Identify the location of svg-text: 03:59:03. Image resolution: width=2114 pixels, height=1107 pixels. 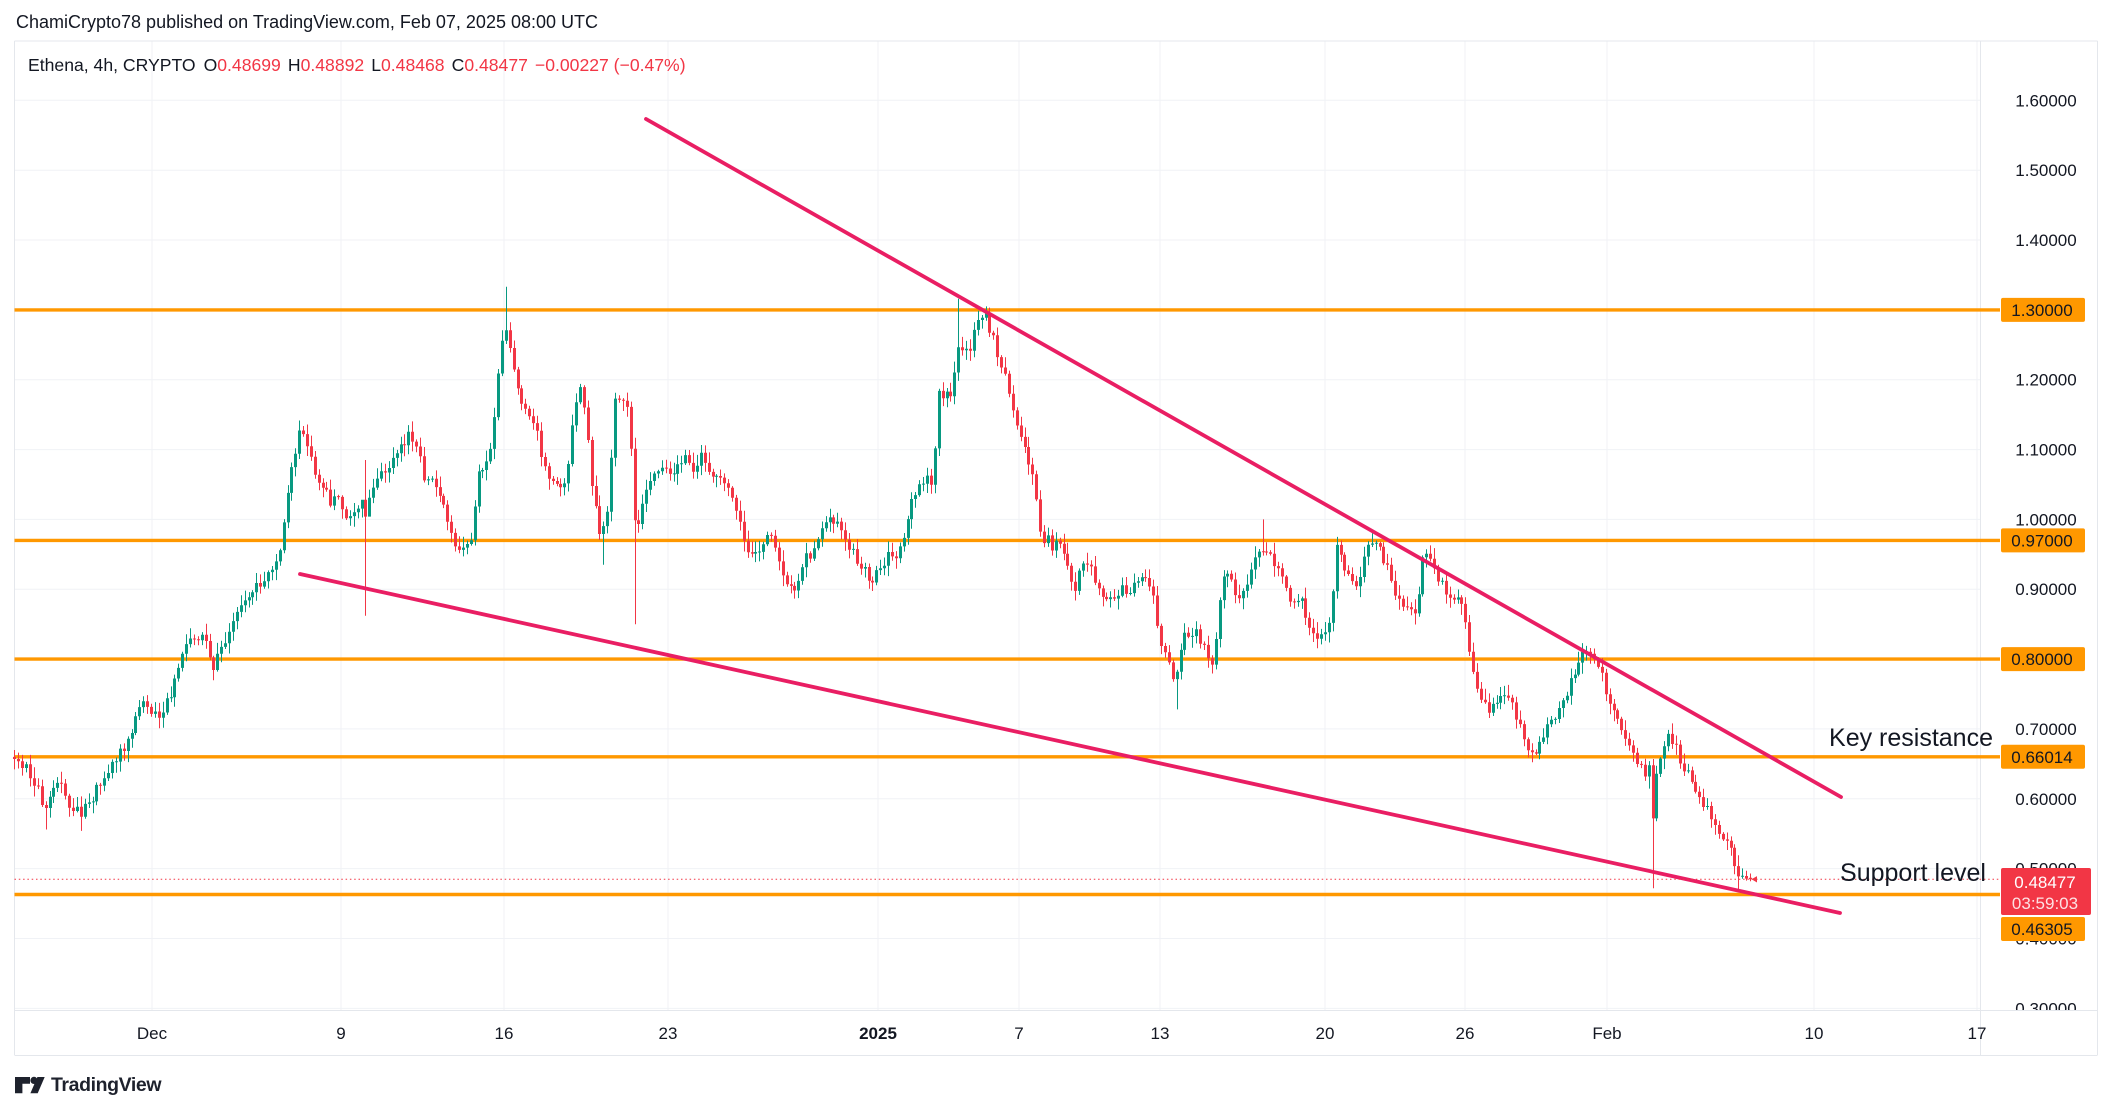
(2045, 903).